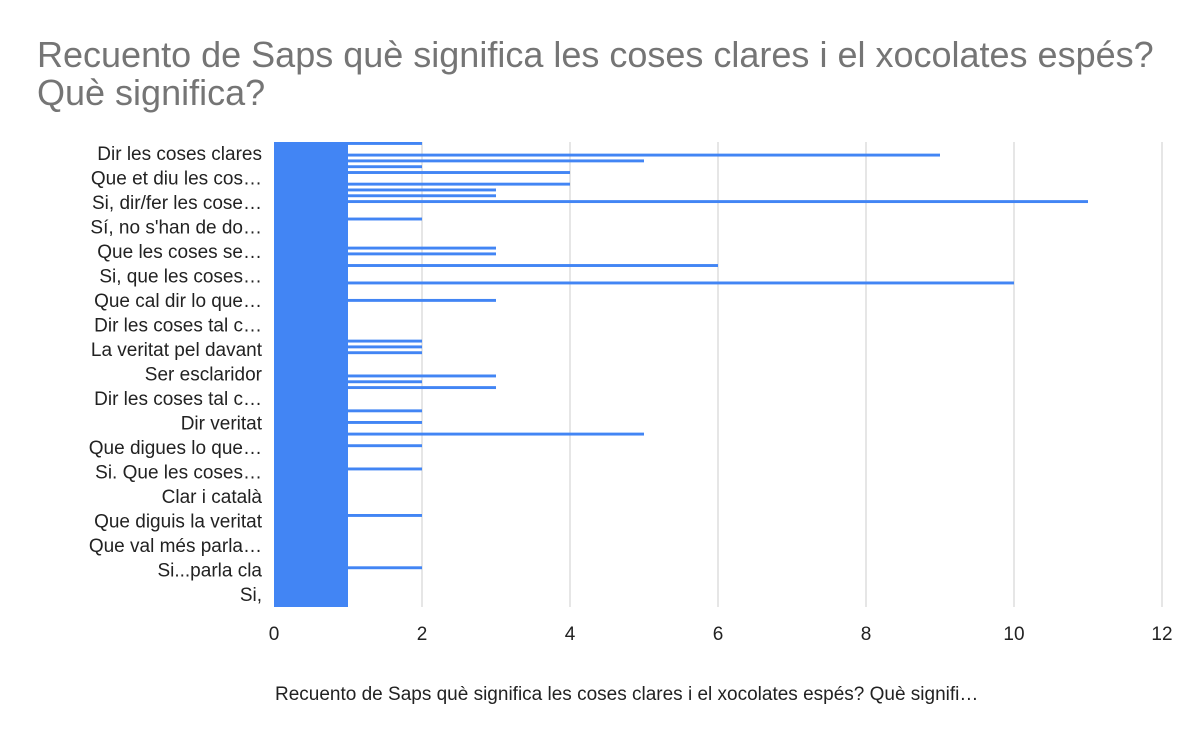  What do you see at coordinates (274, 634) in the screenshot?
I see `x-tick-label: 0` at bounding box center [274, 634].